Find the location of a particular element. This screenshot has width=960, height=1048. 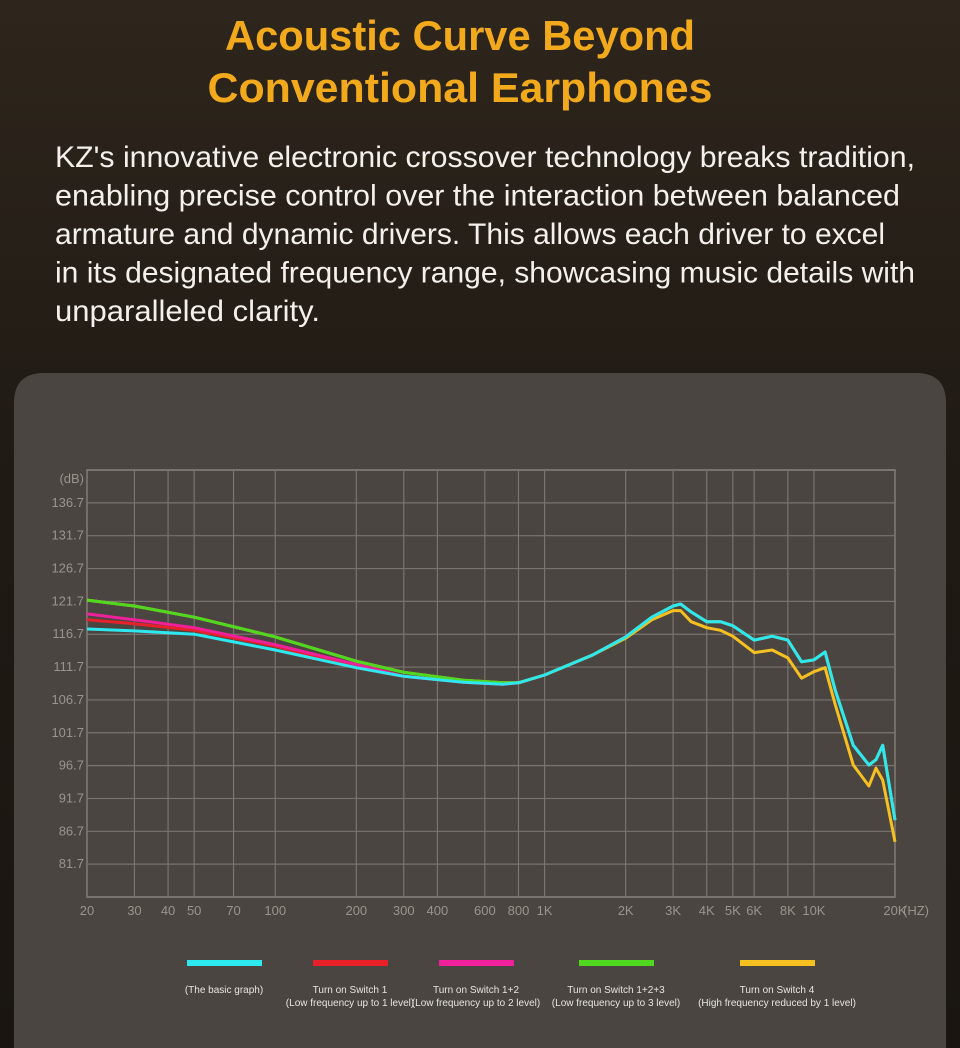

legend-label: (The basic graph) is located at coordinates (224, 990).